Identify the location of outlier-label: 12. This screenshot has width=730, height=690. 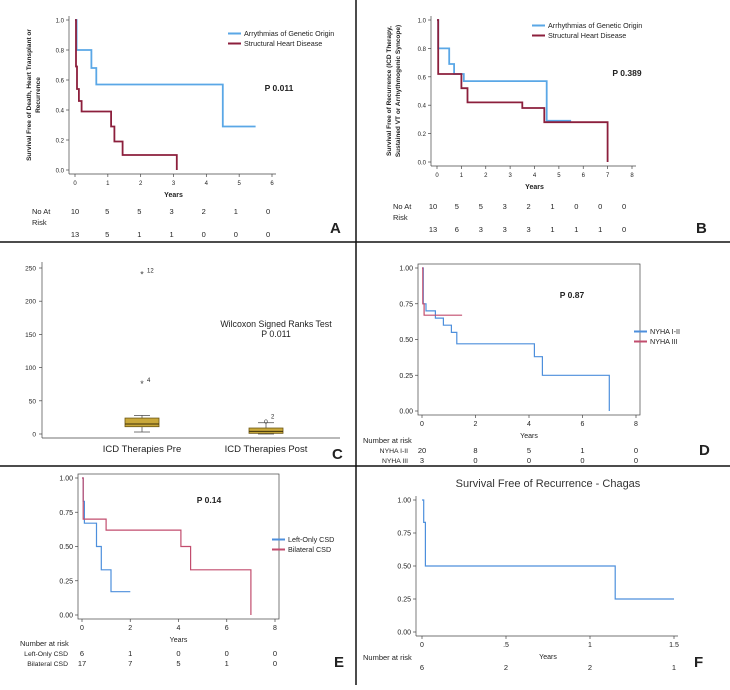
(150, 272).